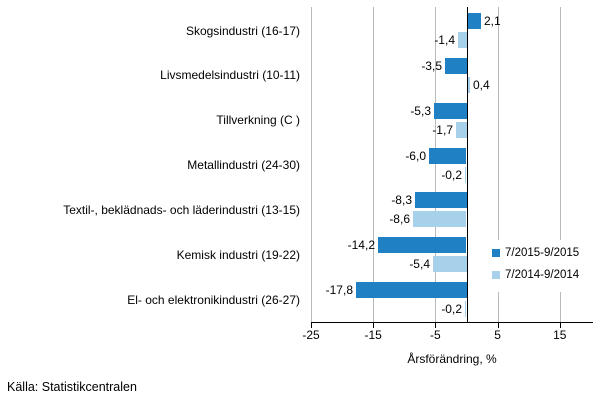  What do you see at coordinates (311, 325) in the screenshot?
I see `x-tickmark--25` at bounding box center [311, 325].